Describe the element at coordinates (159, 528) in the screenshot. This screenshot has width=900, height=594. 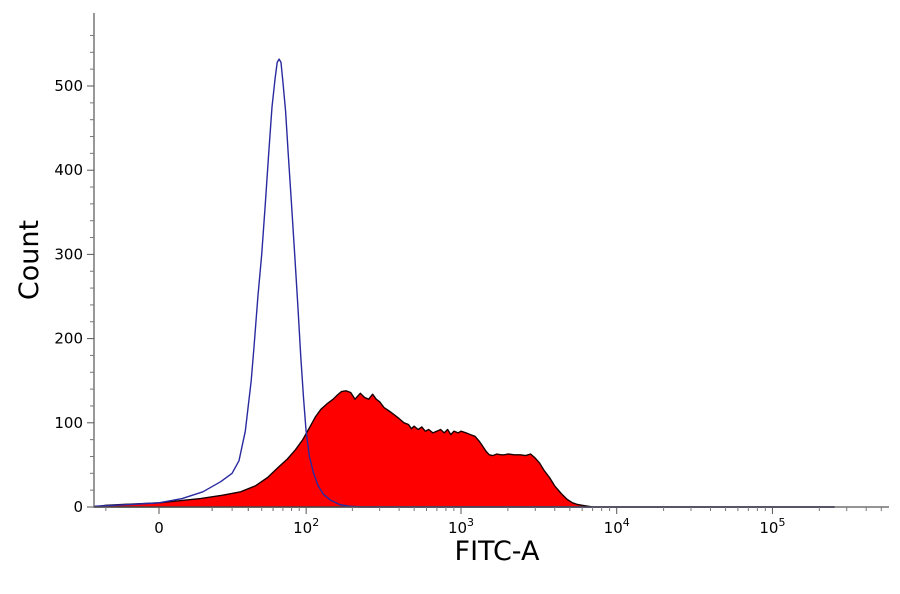
I see `x-tick-label-0: 0` at that location.